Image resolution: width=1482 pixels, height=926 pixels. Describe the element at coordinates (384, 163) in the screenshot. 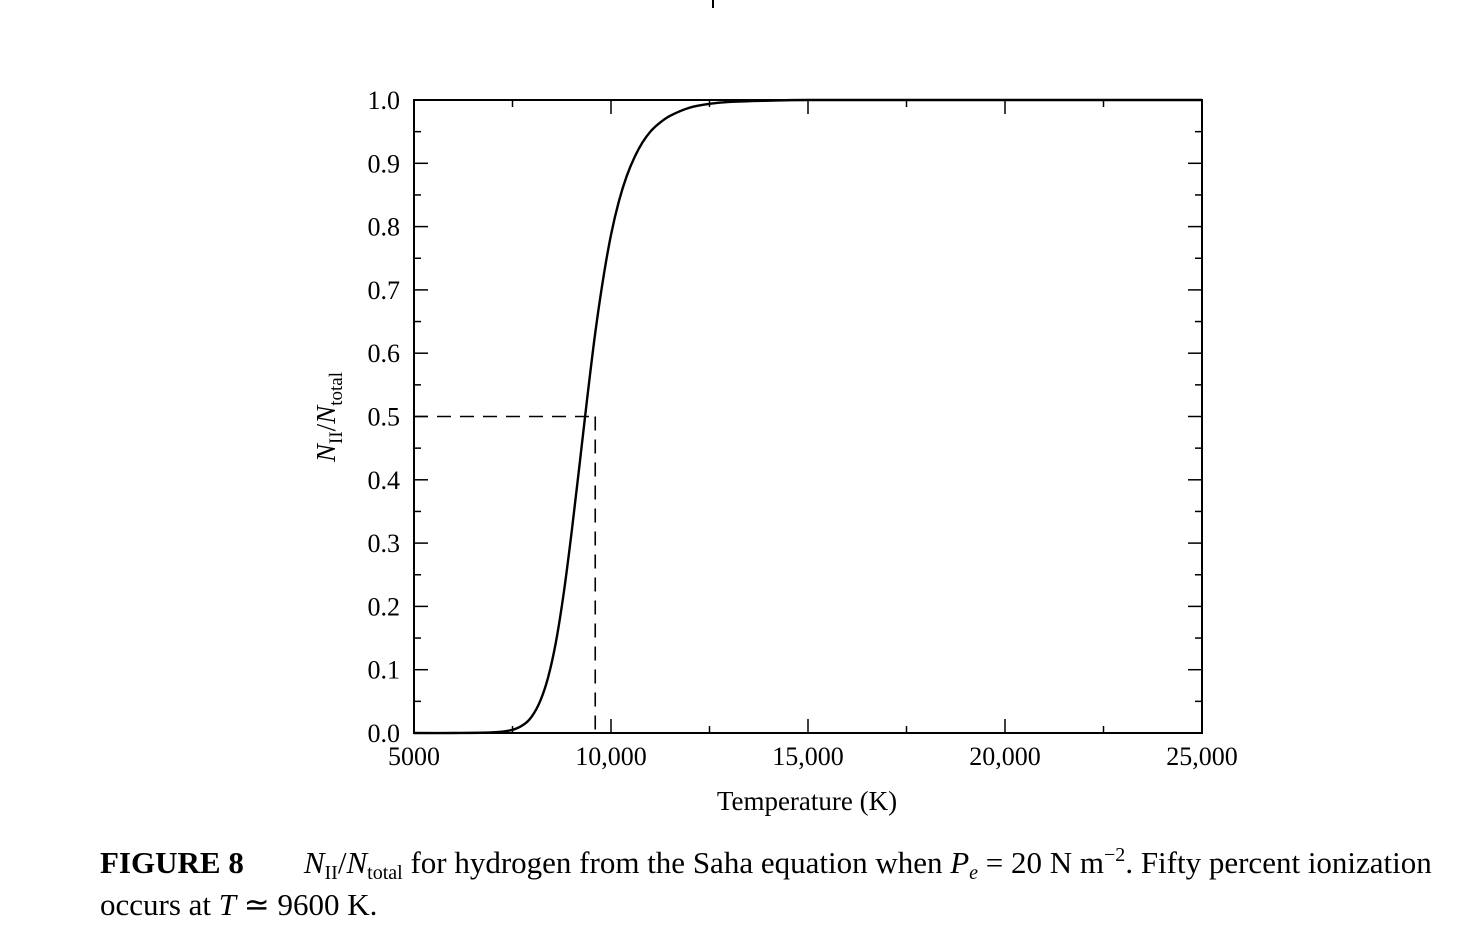

I see `y-tick-label: 0.9` at that location.